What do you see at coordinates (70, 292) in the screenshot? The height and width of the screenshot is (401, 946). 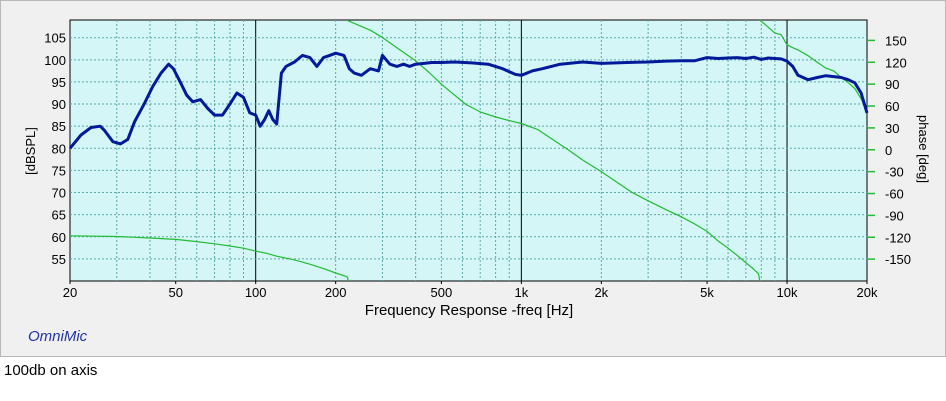 I see `x-tick-label: 20` at bounding box center [70, 292].